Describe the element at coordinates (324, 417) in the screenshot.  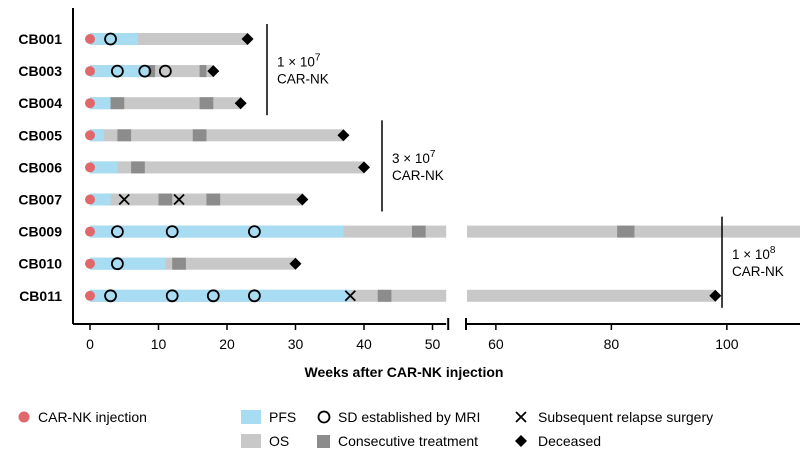
I see `legend-sd-mri-swatch` at that location.